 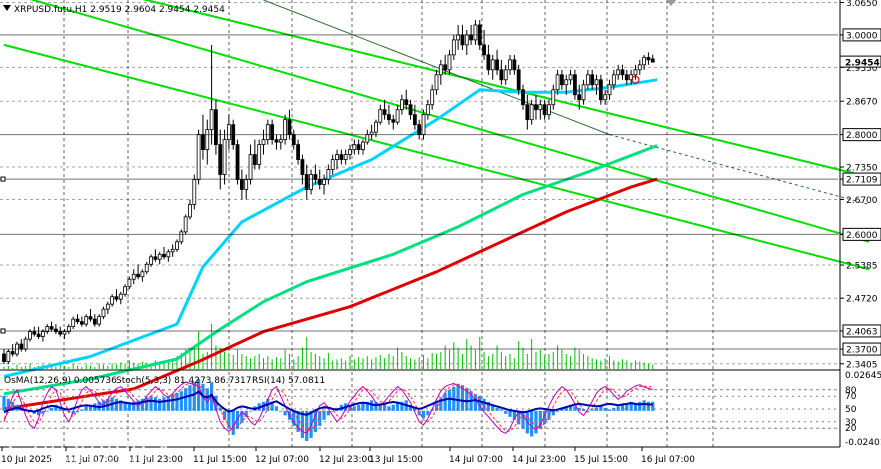 I want to click on time-label-1: 11 Jul 07:00, so click(x=92, y=456).